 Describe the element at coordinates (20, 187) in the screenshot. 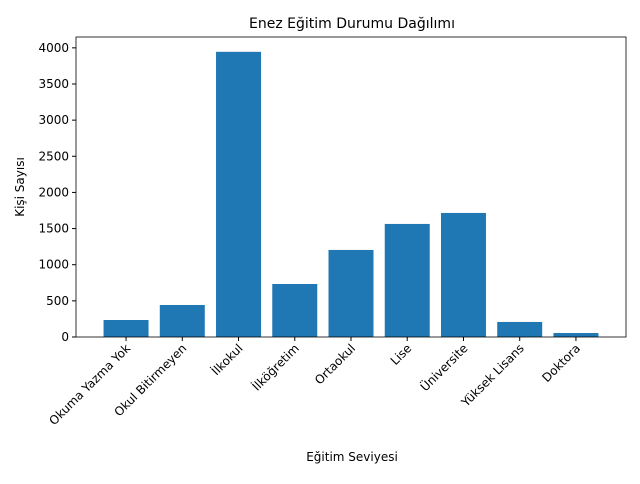

I see `y-axis-label: Kişi Sayısı` at that location.